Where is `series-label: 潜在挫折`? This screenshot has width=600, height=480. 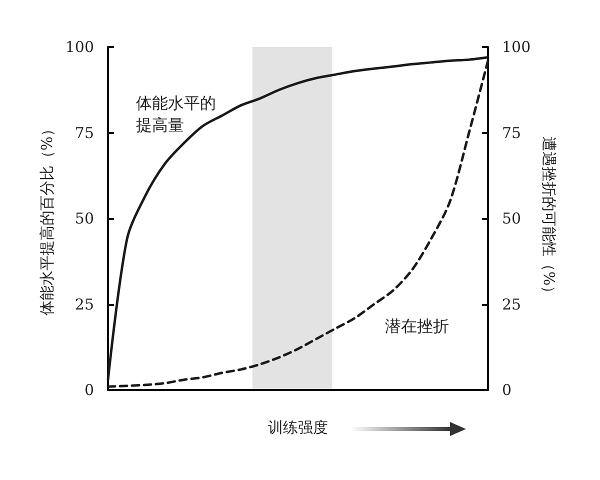
series-label: 潜在挫折 is located at coordinates (417, 326).